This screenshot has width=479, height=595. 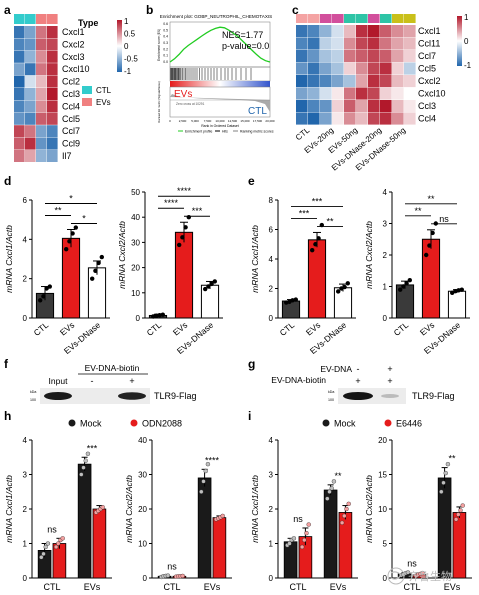 What do you see at coordinates (429, 44) in the screenshot?
I see `heatmap-c-gene-label: Ccl11` at bounding box center [429, 44].